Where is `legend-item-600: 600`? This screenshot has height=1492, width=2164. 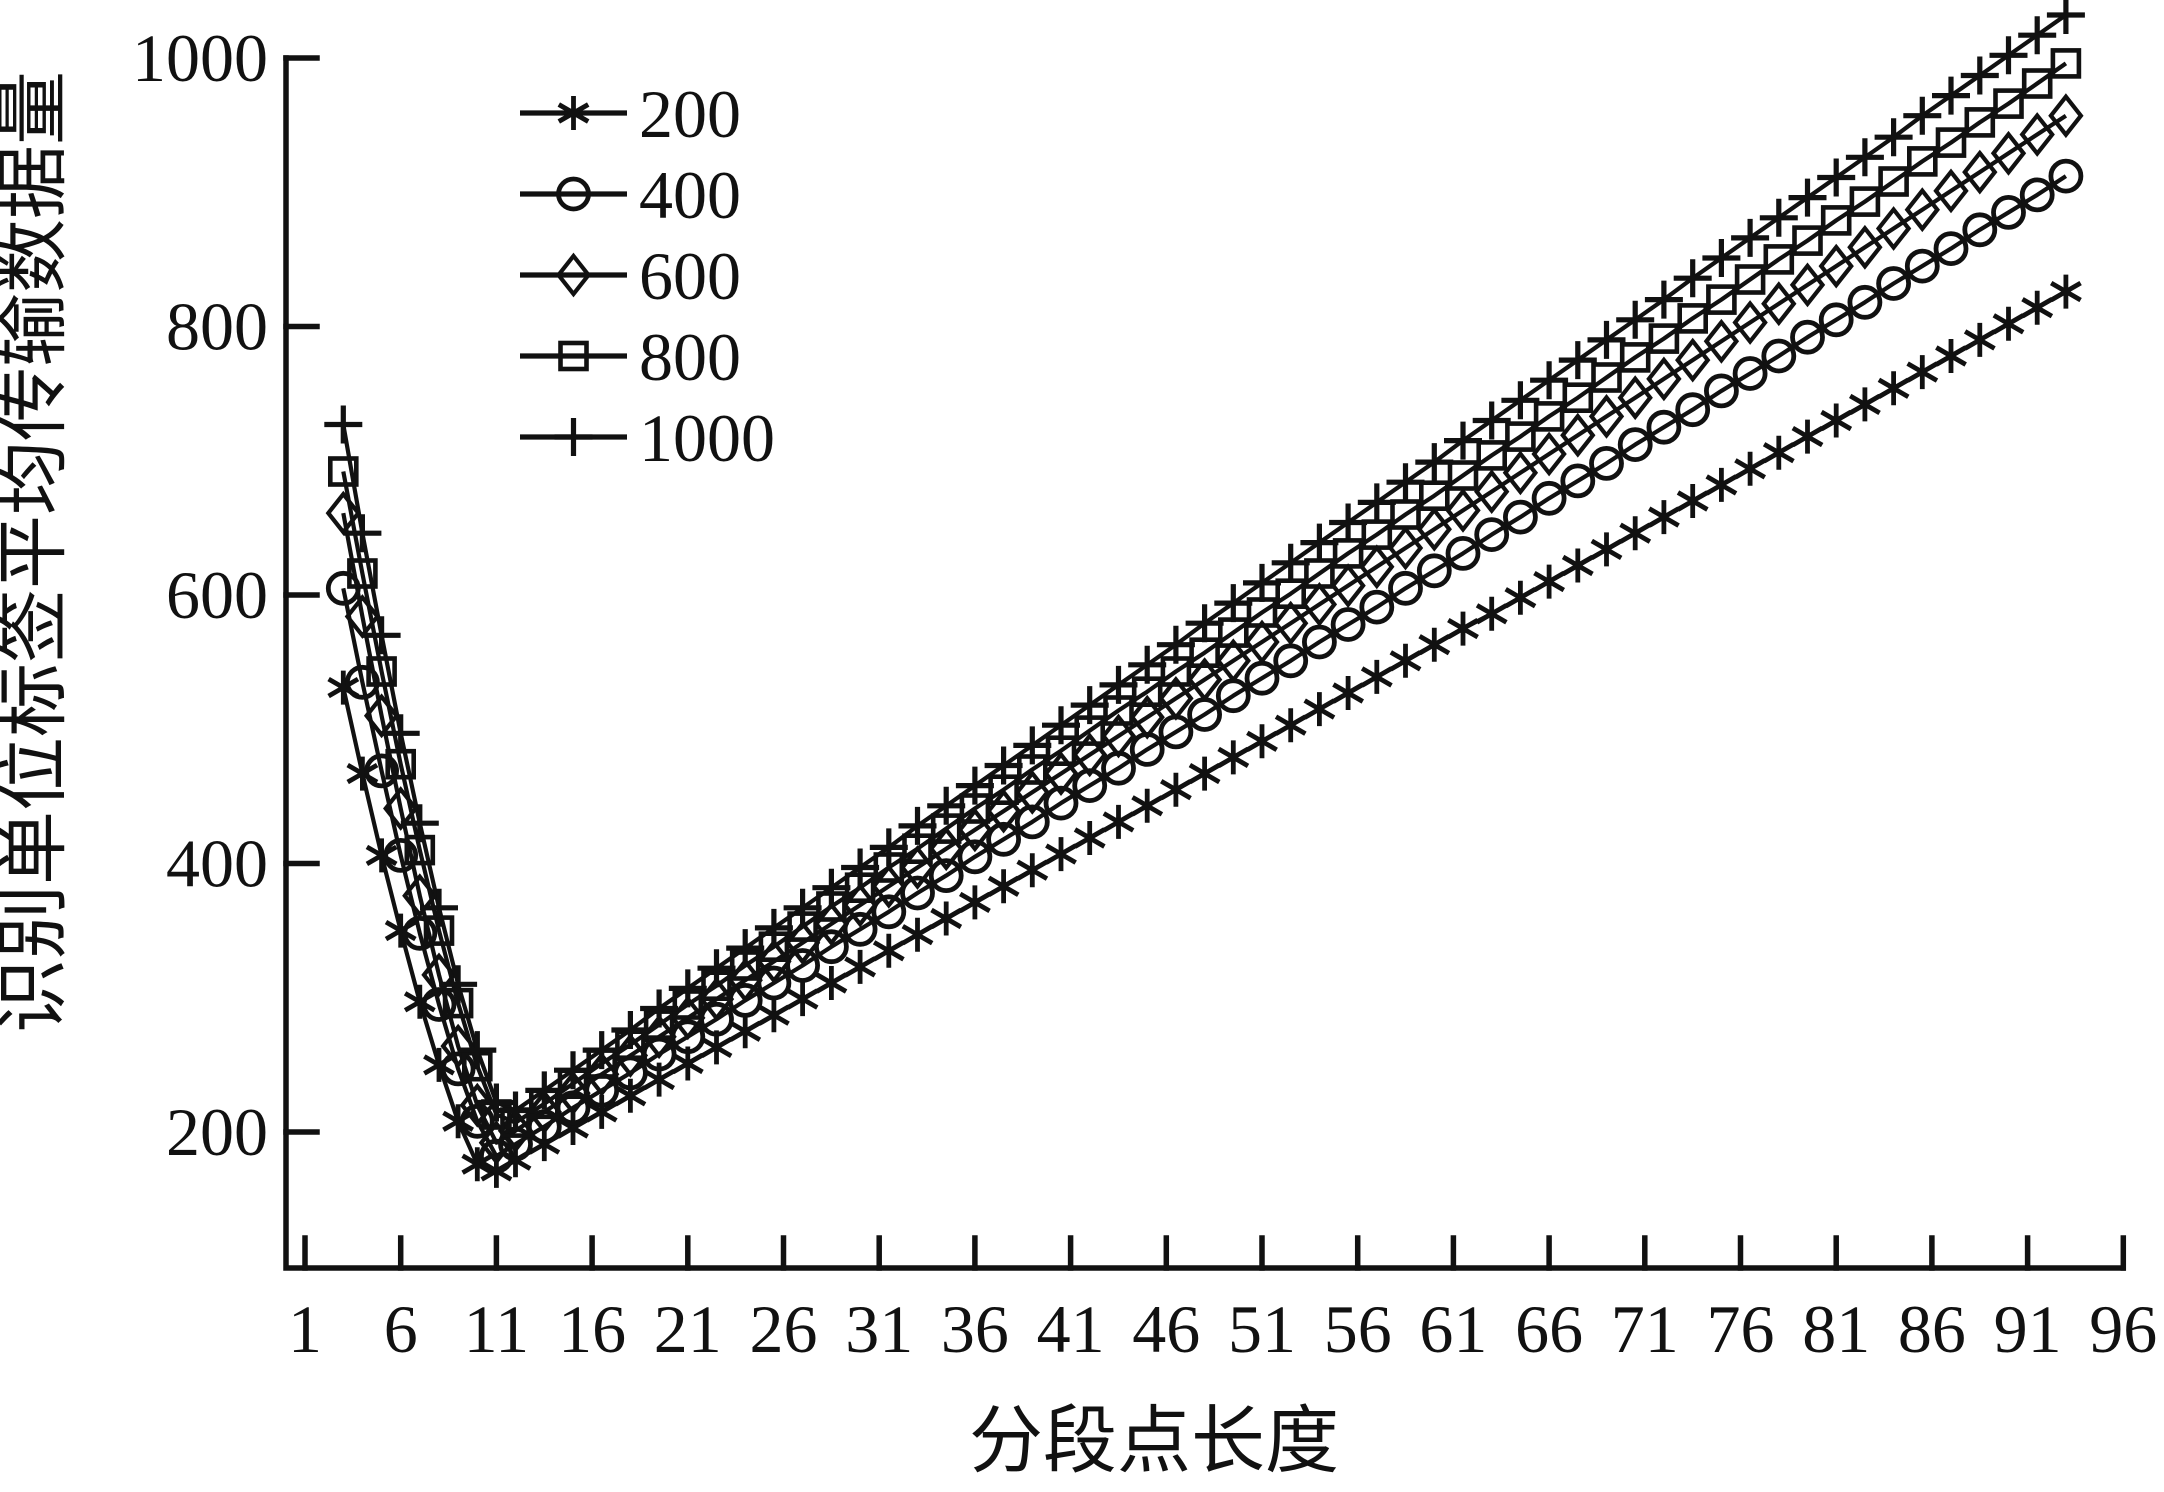 legend-item-600: 600 is located at coordinates (630, 276).